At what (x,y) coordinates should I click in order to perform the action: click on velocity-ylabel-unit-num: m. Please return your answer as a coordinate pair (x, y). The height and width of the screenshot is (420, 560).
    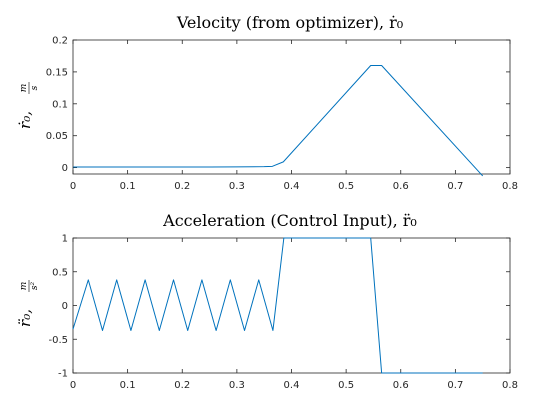
    Looking at the image, I should click on (24, 88).